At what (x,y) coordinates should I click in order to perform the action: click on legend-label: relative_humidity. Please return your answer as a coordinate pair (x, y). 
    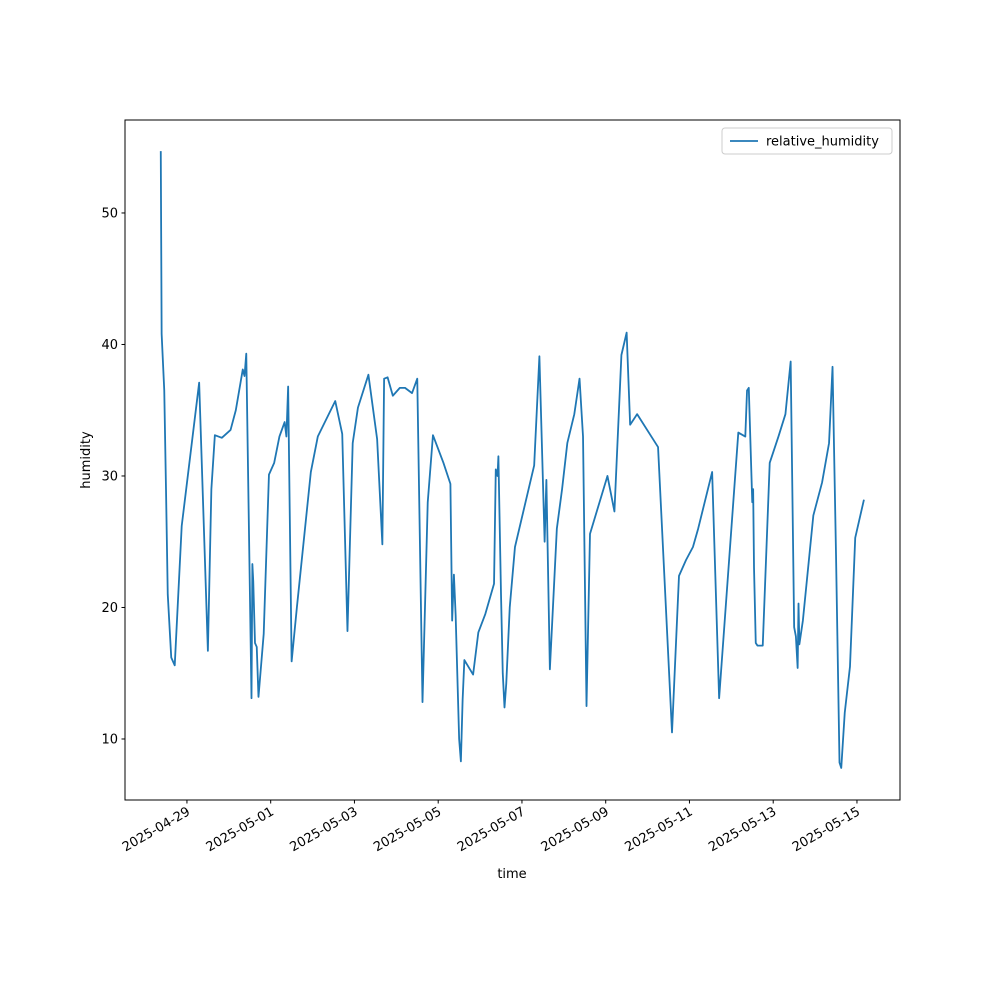
    Looking at the image, I should click on (822, 142).